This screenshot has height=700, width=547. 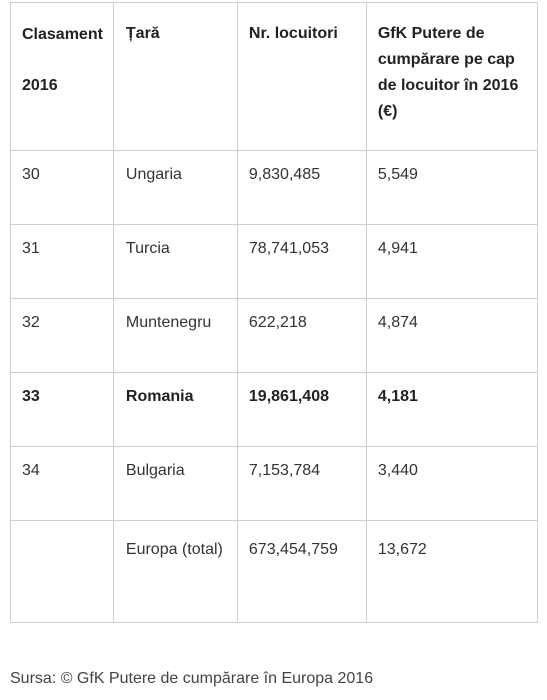 I want to click on rank-cell: 34, so click(x=62, y=483).